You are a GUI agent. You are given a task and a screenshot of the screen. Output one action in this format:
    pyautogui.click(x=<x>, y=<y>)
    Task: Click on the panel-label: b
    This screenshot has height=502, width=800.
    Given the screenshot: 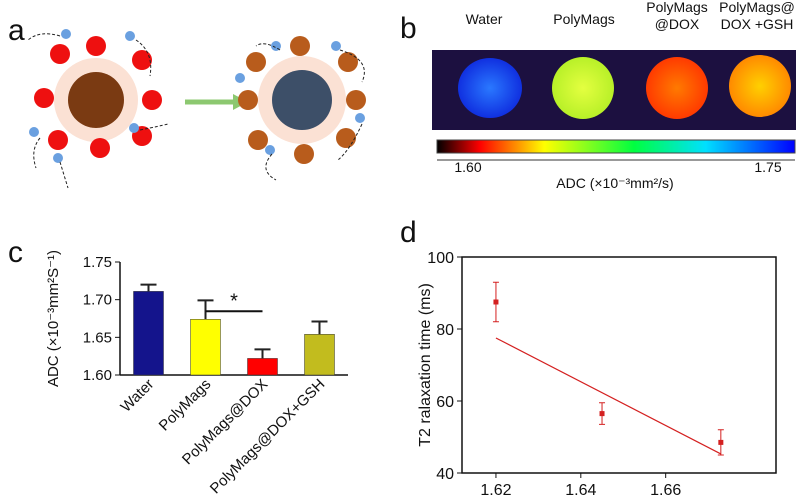 What is the action you would take?
    pyautogui.click(x=408, y=28)
    